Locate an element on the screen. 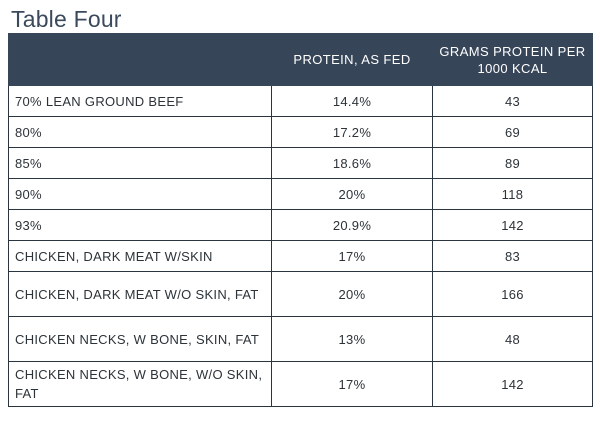 This screenshot has height=440, width=600. table-row: 70% LEAN GROUND BEEF 14.4% 43 is located at coordinates (300, 101).